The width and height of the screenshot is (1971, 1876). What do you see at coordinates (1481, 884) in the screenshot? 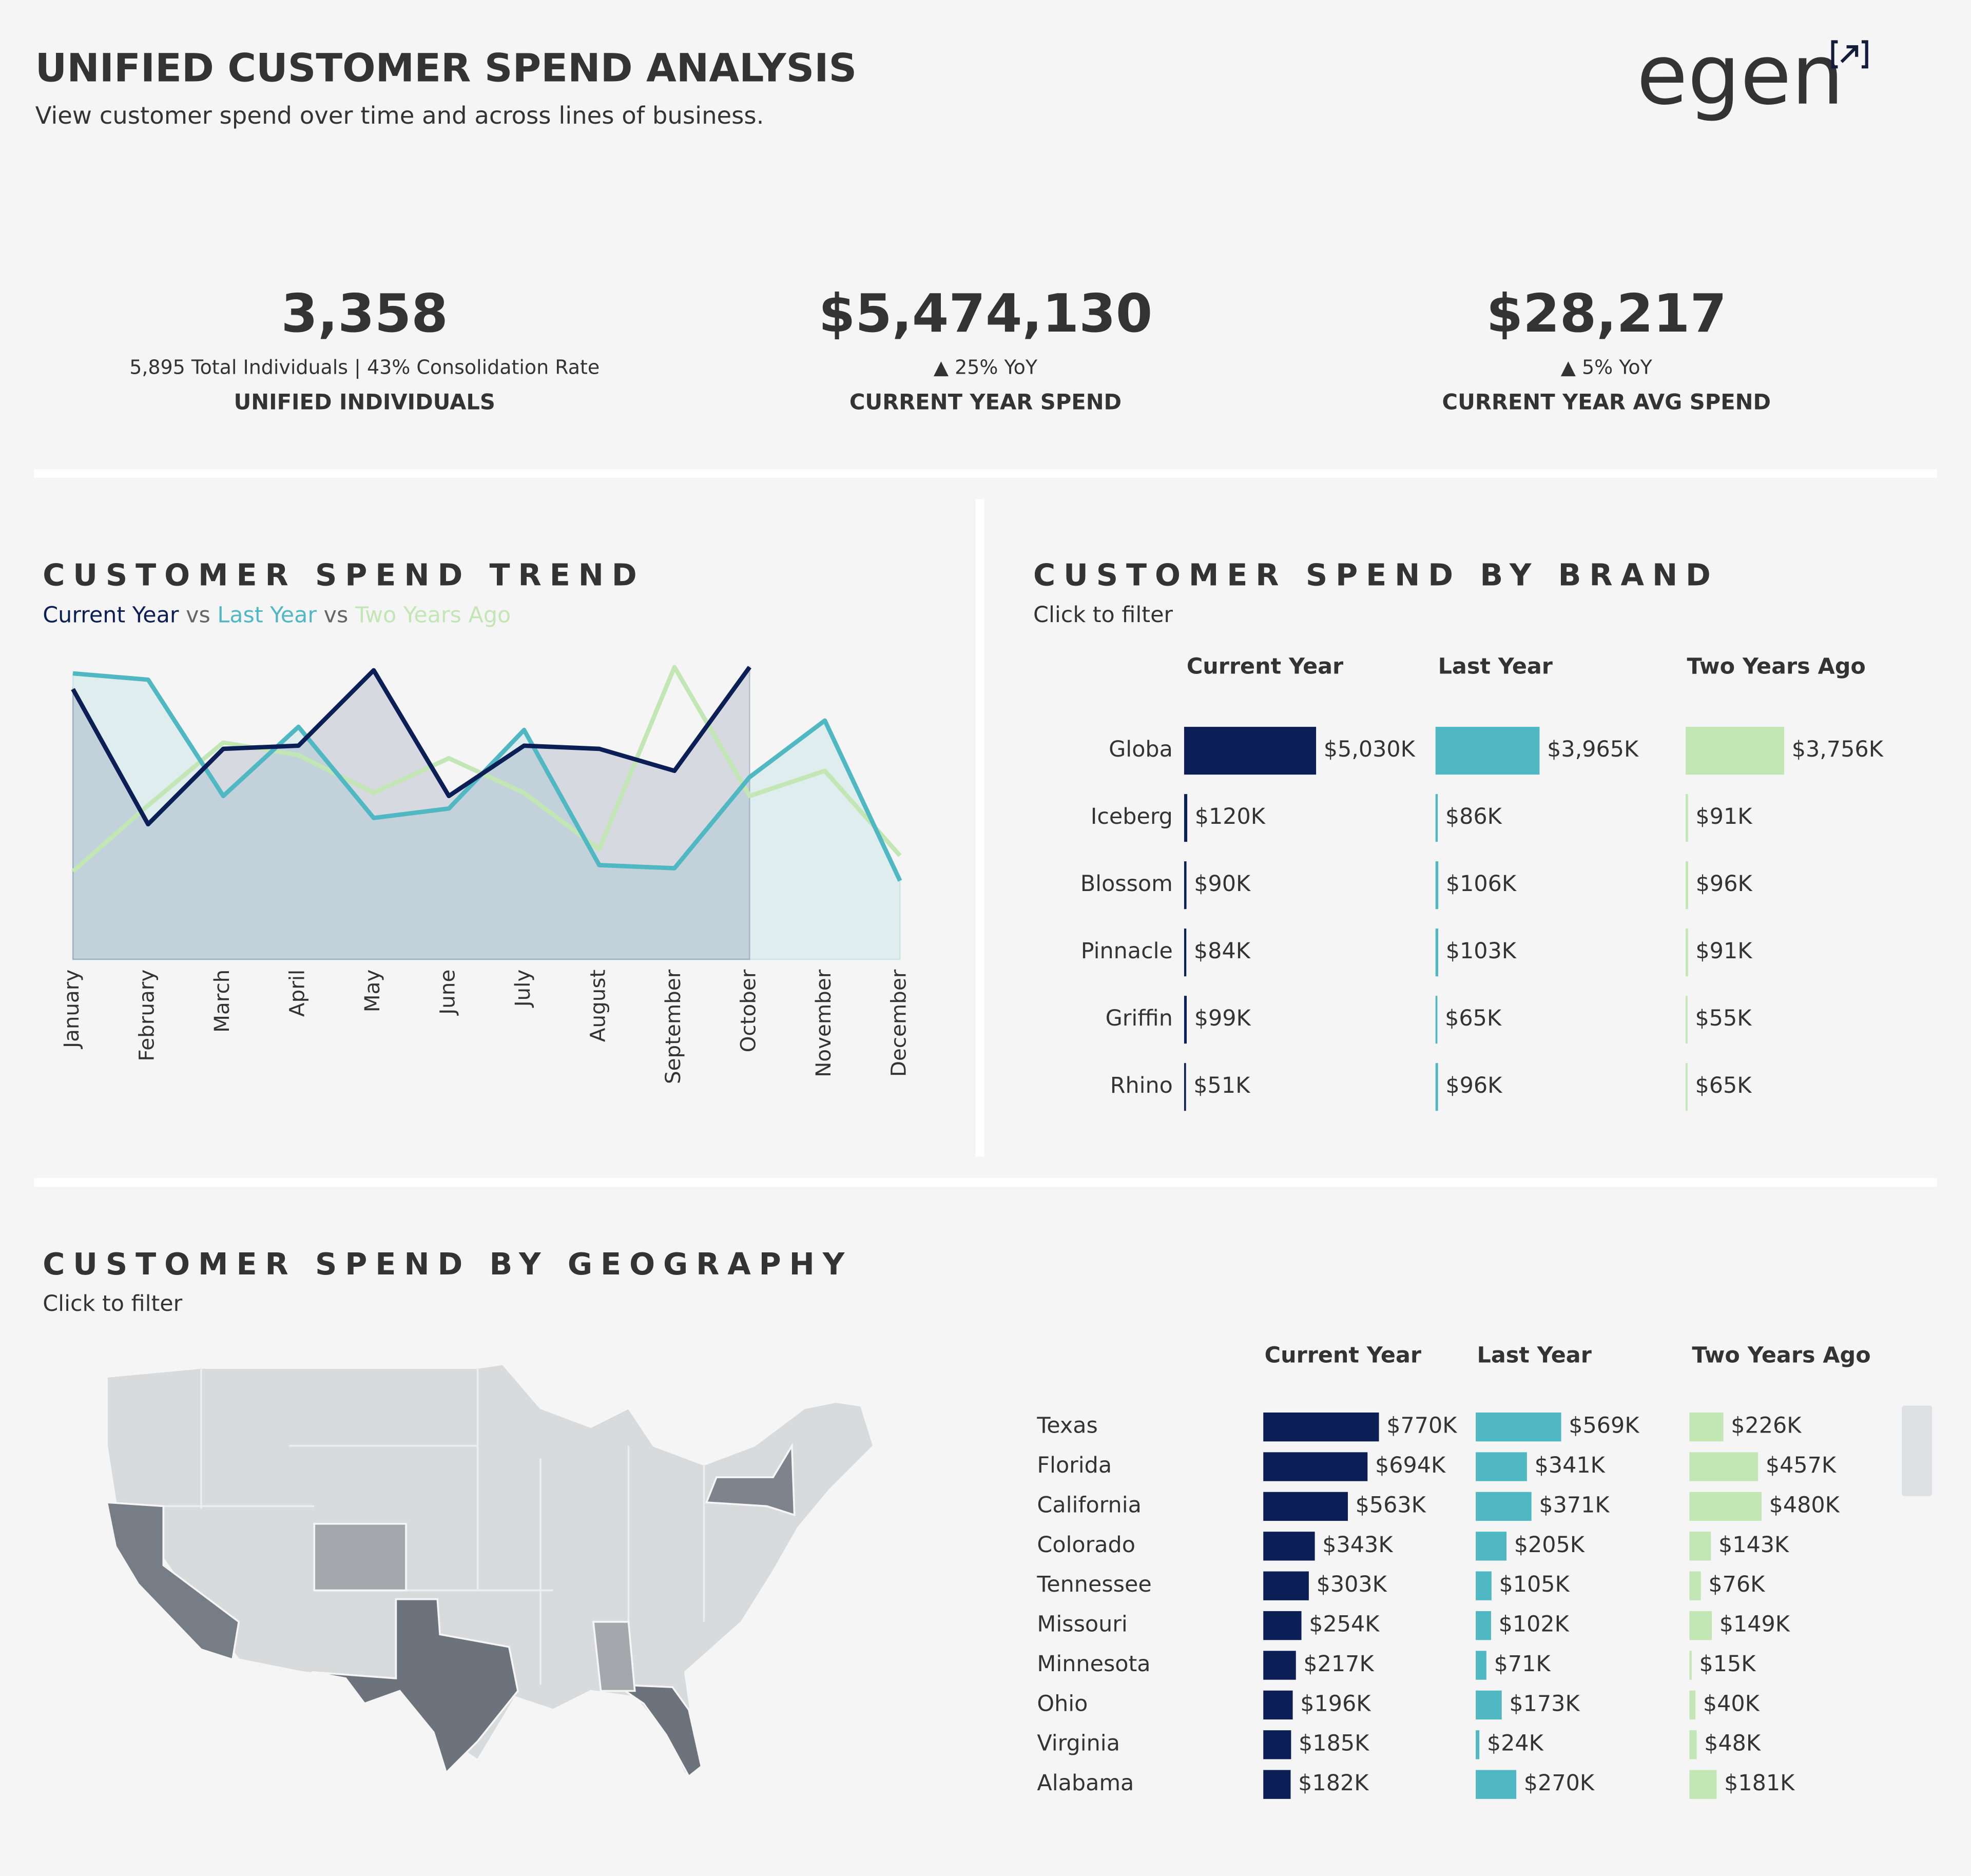
I see `value-label: $106K` at bounding box center [1481, 884].